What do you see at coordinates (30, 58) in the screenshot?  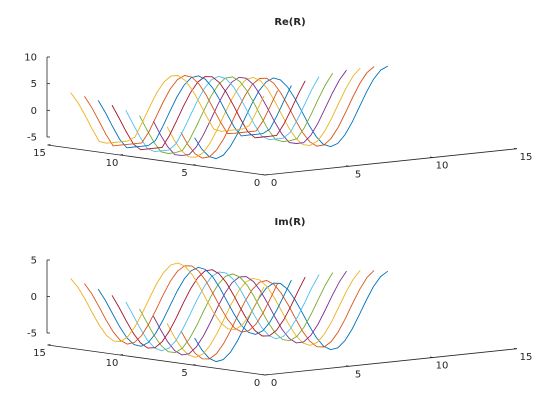 I see `z-tick-label: 10` at bounding box center [30, 58].